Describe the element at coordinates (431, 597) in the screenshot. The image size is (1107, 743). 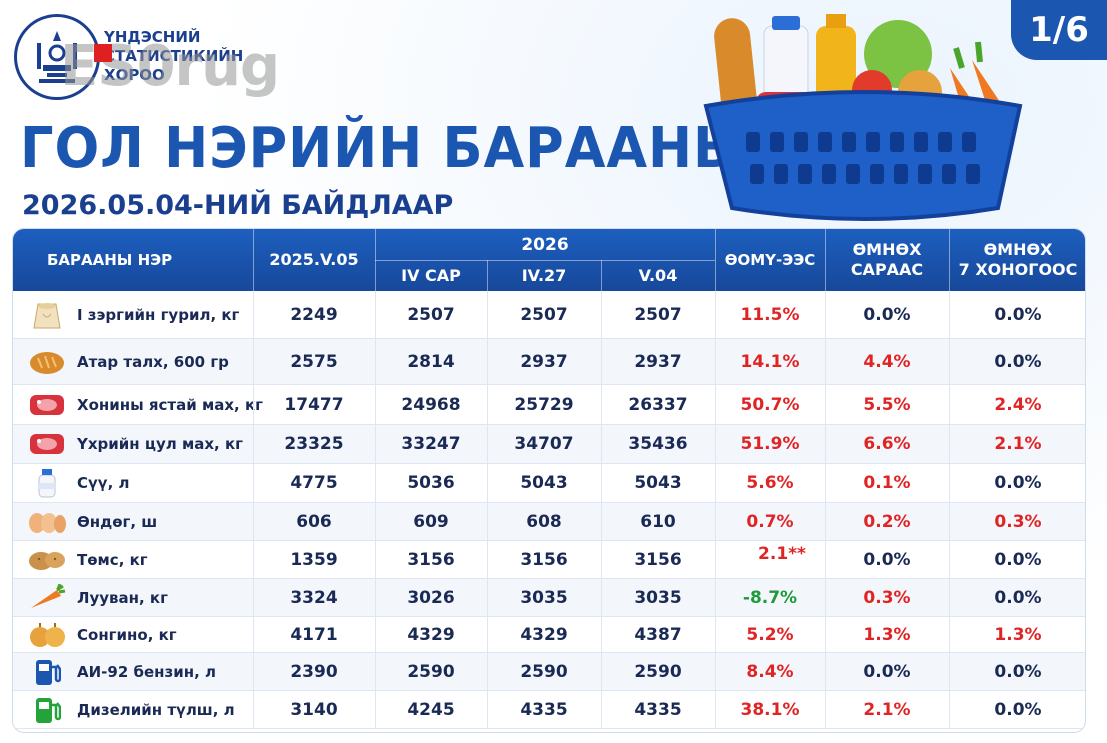
I see `april-price-cell: 3026` at that location.